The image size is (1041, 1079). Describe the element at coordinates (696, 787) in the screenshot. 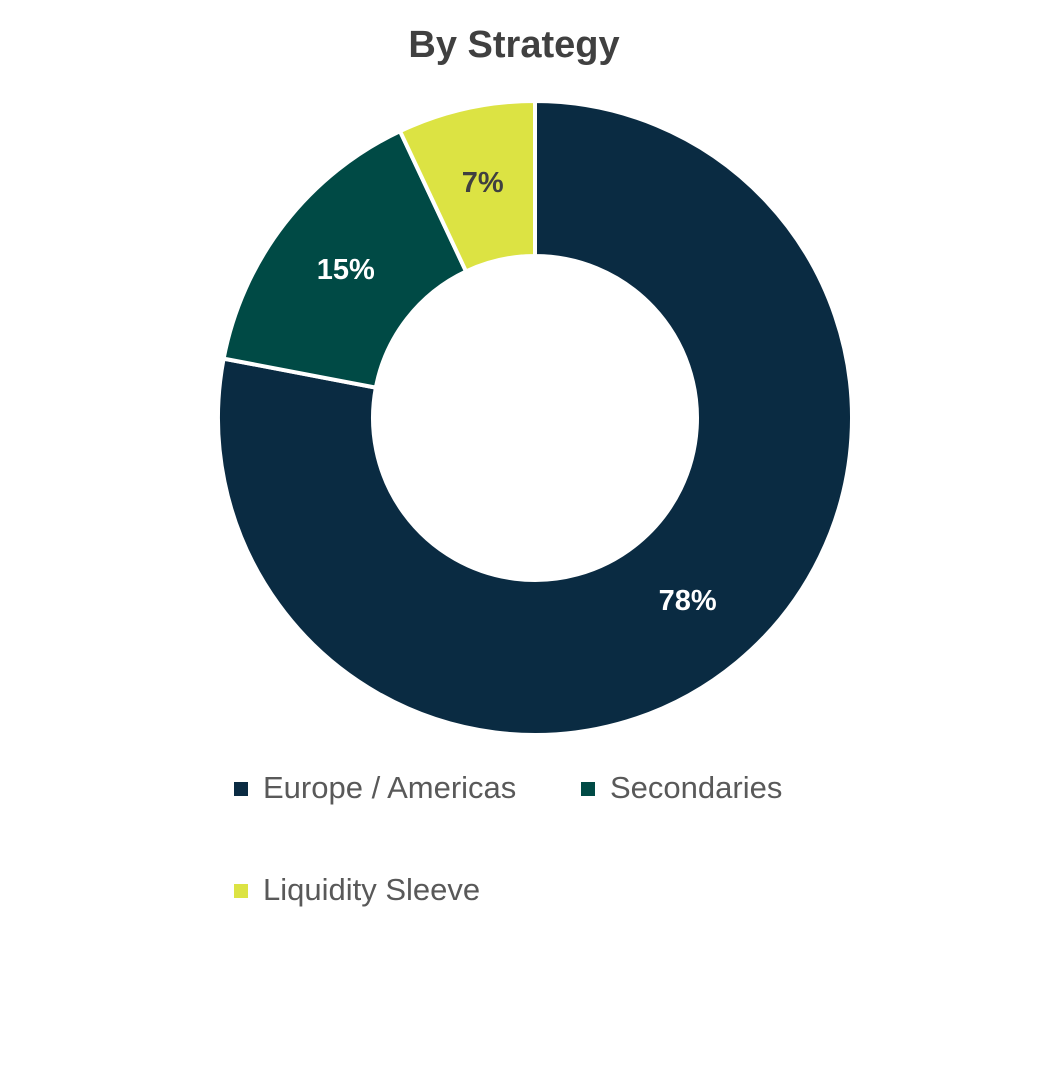

I see `legend-label: Secondaries` at that location.